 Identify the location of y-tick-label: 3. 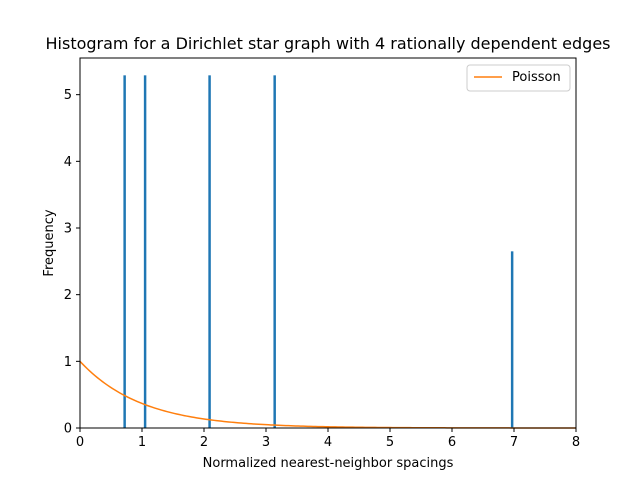
(68, 229).